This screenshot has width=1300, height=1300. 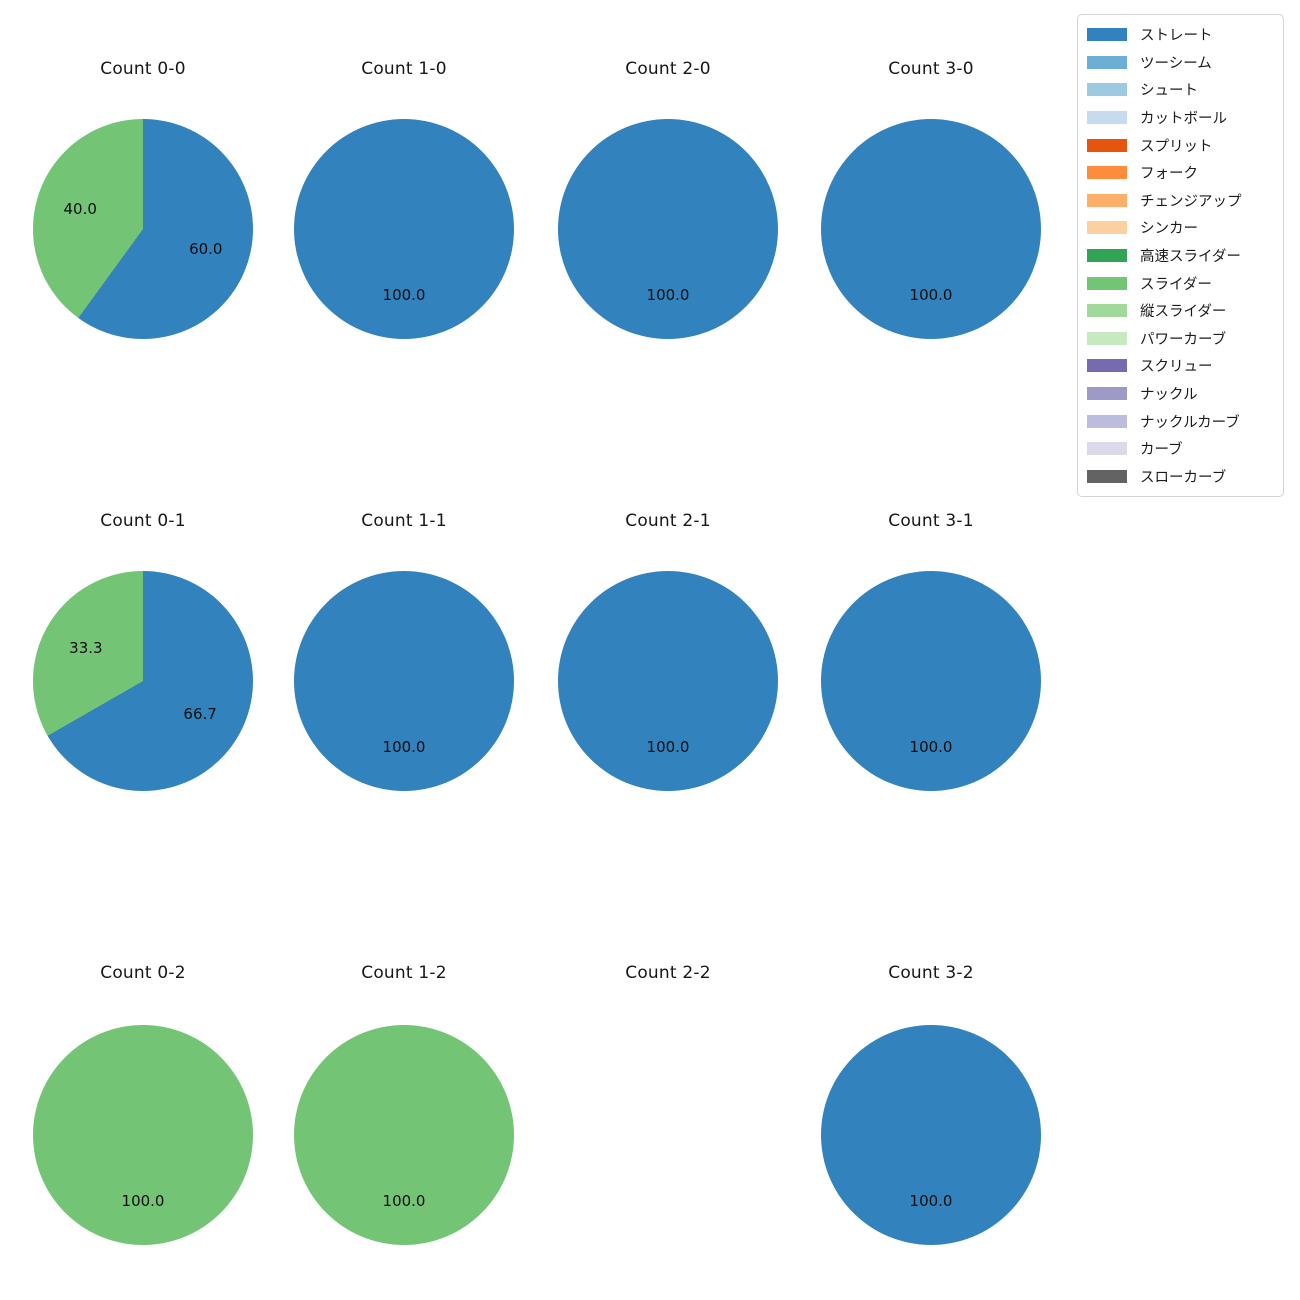 I want to click on legend-item: シンカー, so click(x=1180, y=228).